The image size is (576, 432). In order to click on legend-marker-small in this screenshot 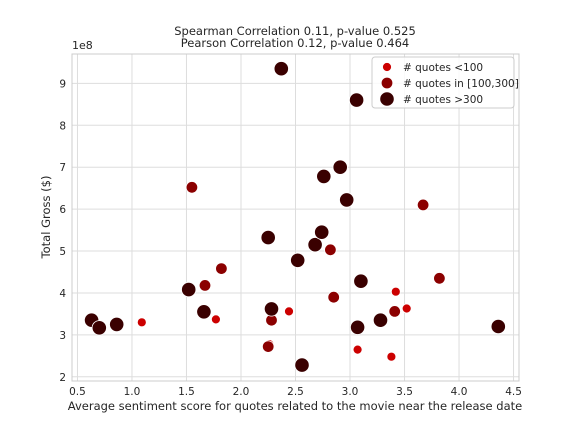, I will do `click(387, 67)`.